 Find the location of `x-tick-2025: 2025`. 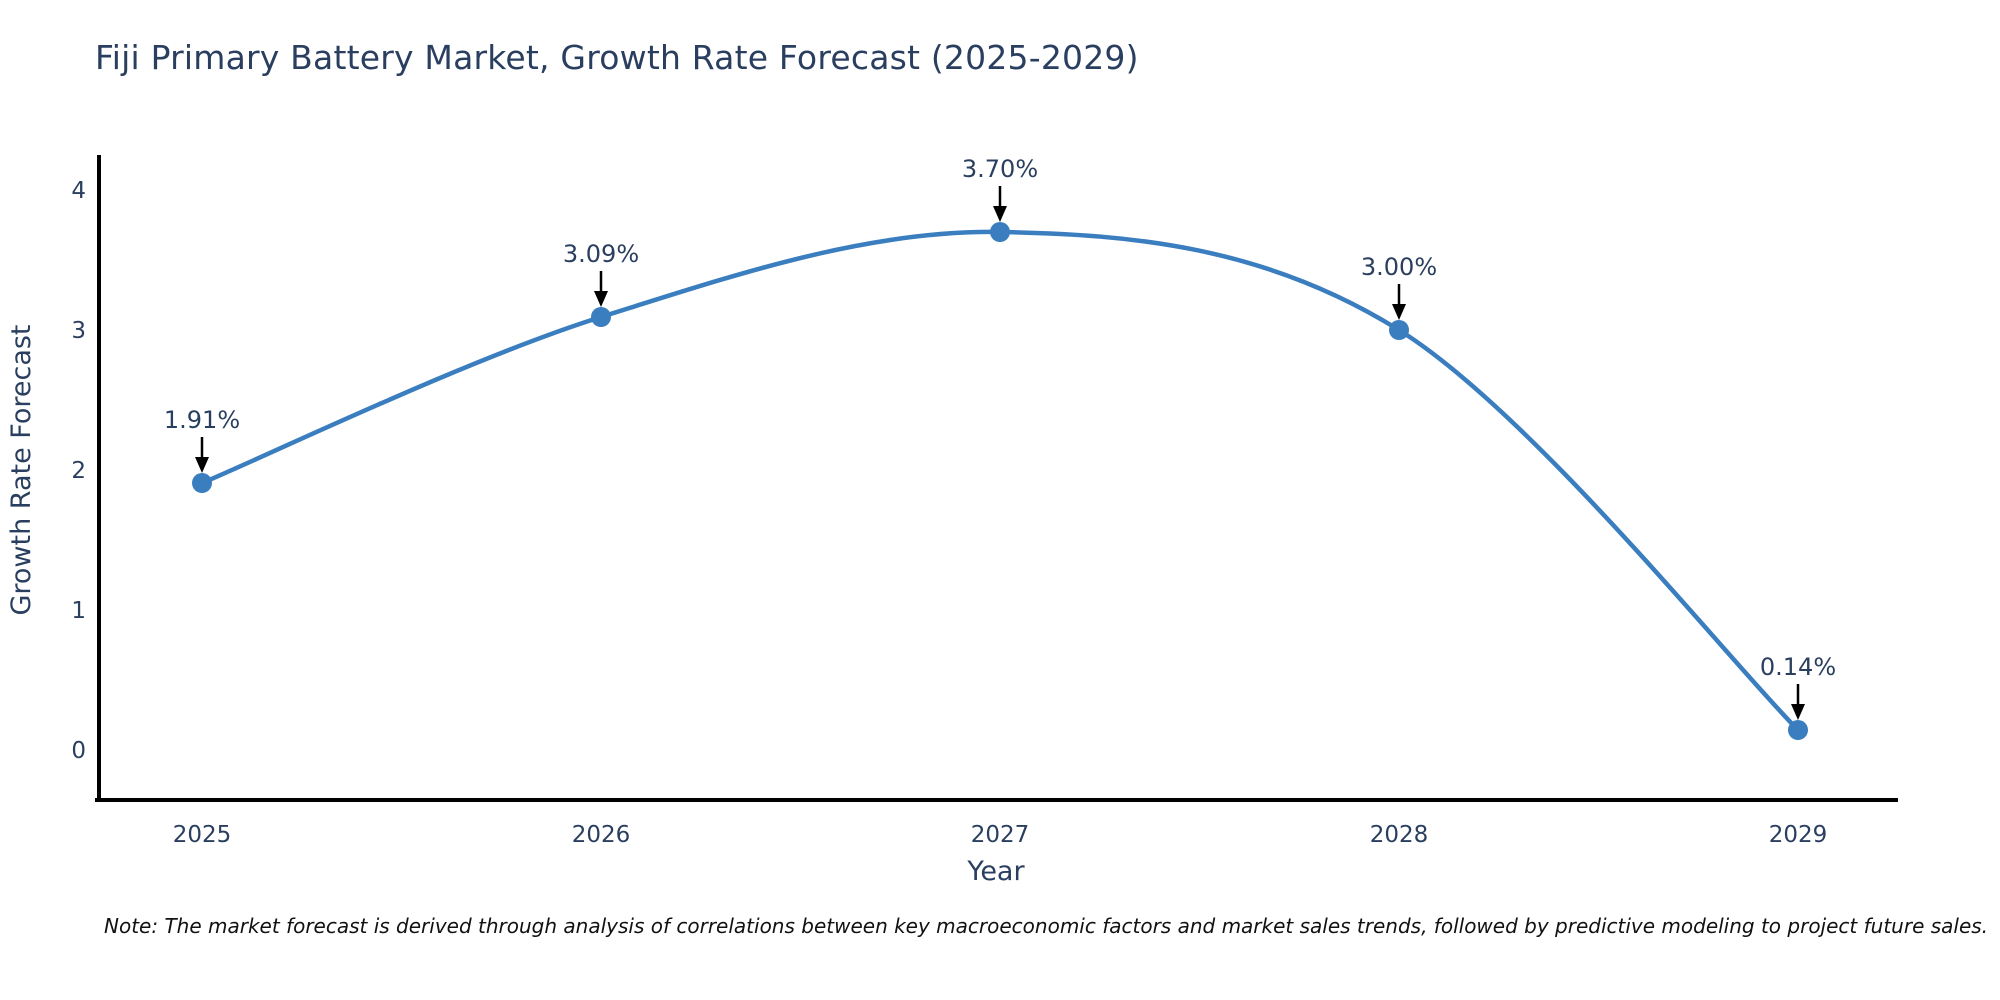

x-tick-2025: 2025 is located at coordinates (202, 835).